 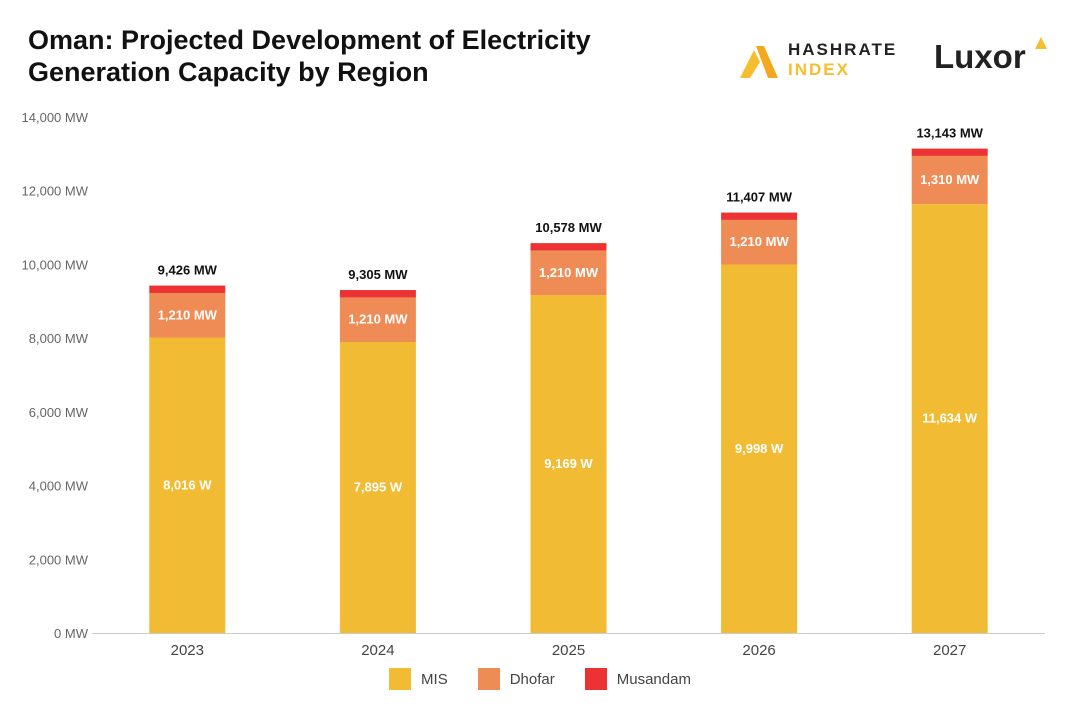 I want to click on legend-label-musandam: Musandam, so click(x=653, y=679).